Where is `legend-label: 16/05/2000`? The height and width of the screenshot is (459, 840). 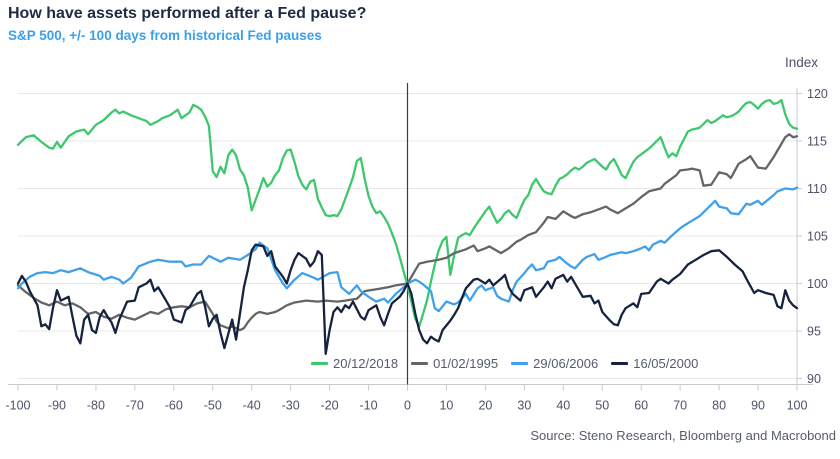 legend-label: 16/05/2000 is located at coordinates (666, 363).